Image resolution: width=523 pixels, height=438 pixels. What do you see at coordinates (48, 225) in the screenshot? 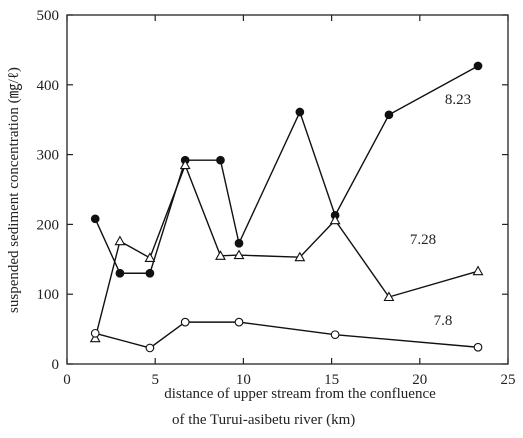
I see `y-tick-label: 200` at bounding box center [48, 225].